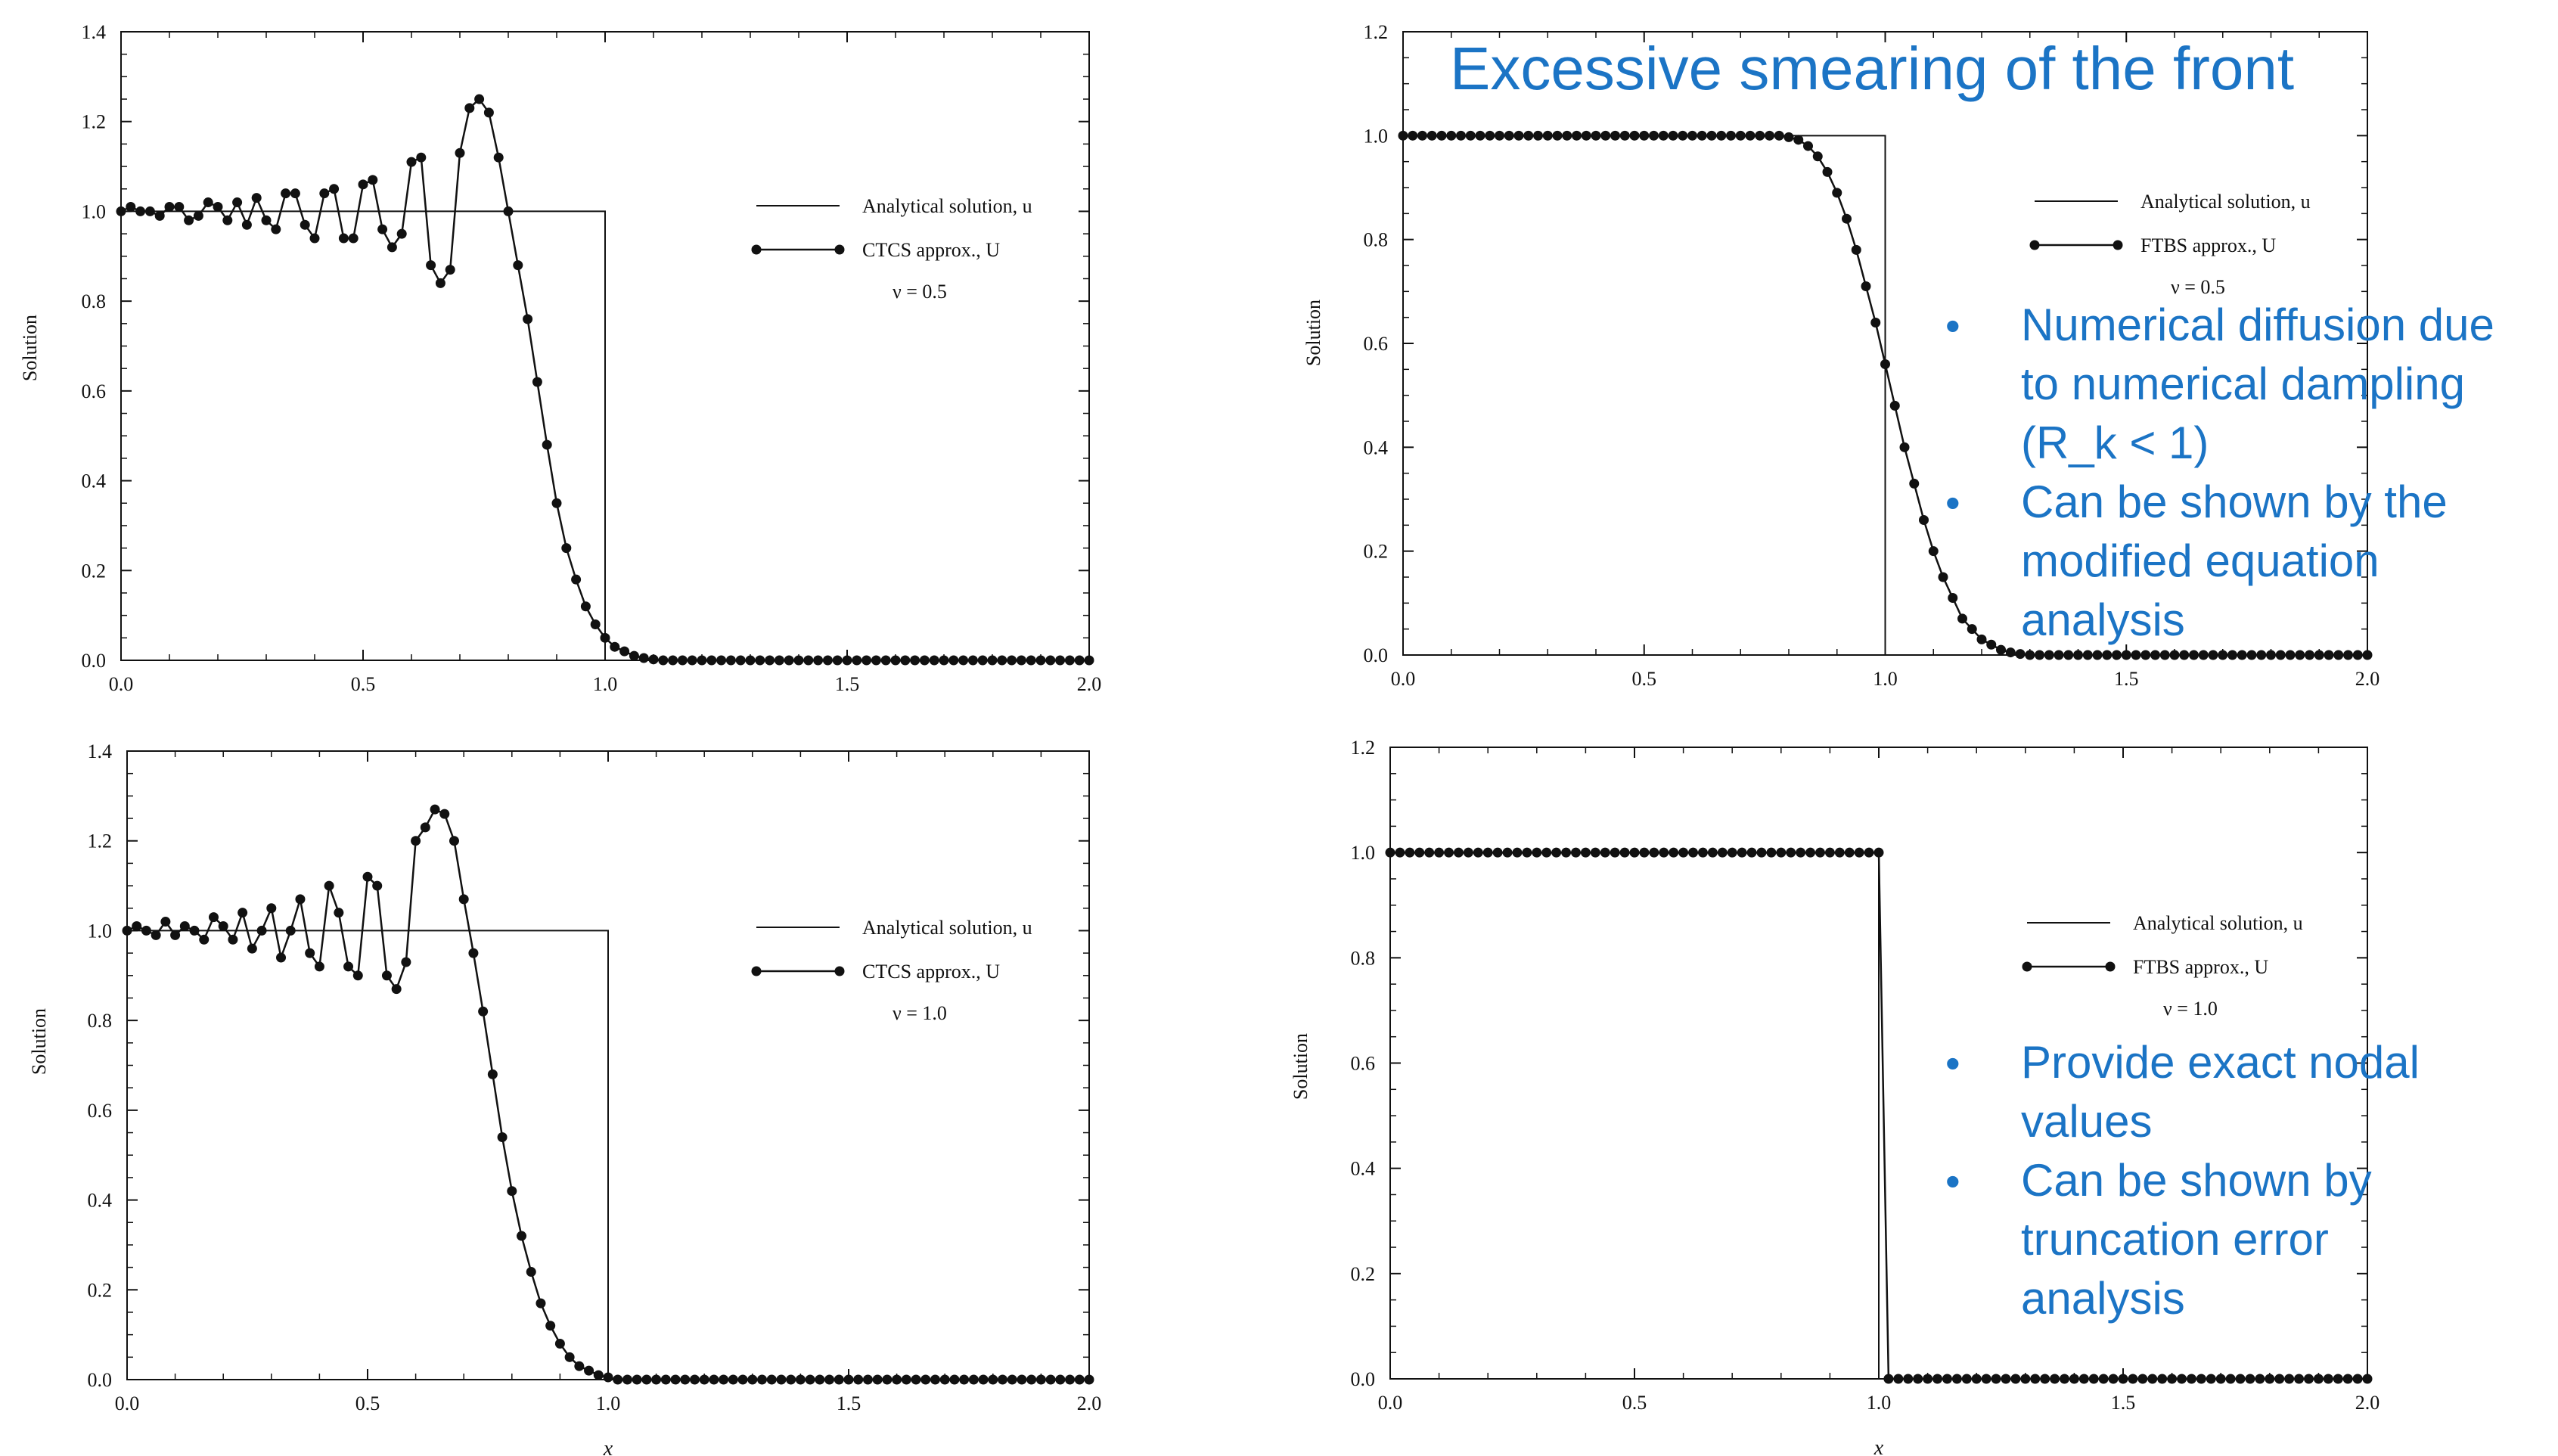 This screenshot has height=1456, width=2558. I want to click on annotation-top-item-2-line: analysis, so click(2103, 620).